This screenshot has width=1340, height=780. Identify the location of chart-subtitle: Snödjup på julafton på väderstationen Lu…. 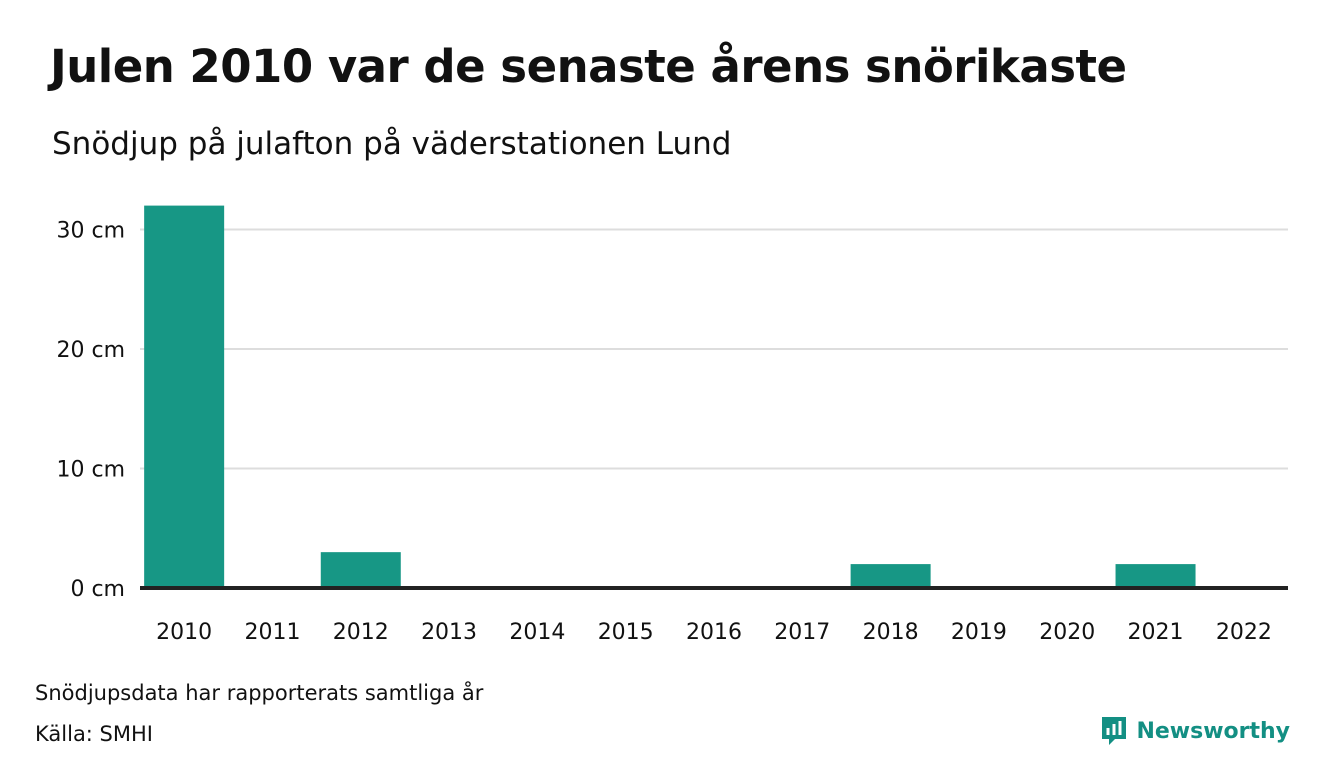
(392, 144).